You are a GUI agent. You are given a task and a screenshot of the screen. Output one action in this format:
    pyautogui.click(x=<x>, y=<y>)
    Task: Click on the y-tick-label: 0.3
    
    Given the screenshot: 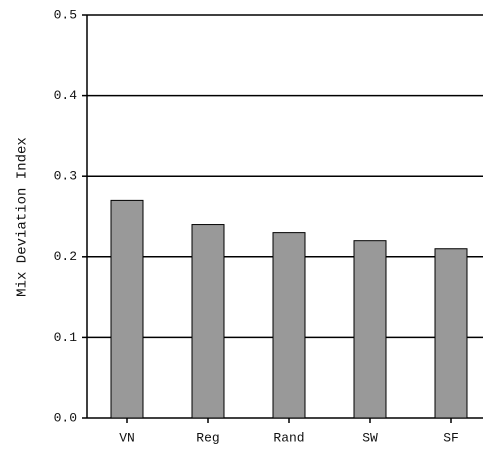 What is the action you would take?
    pyautogui.click(x=65, y=176)
    